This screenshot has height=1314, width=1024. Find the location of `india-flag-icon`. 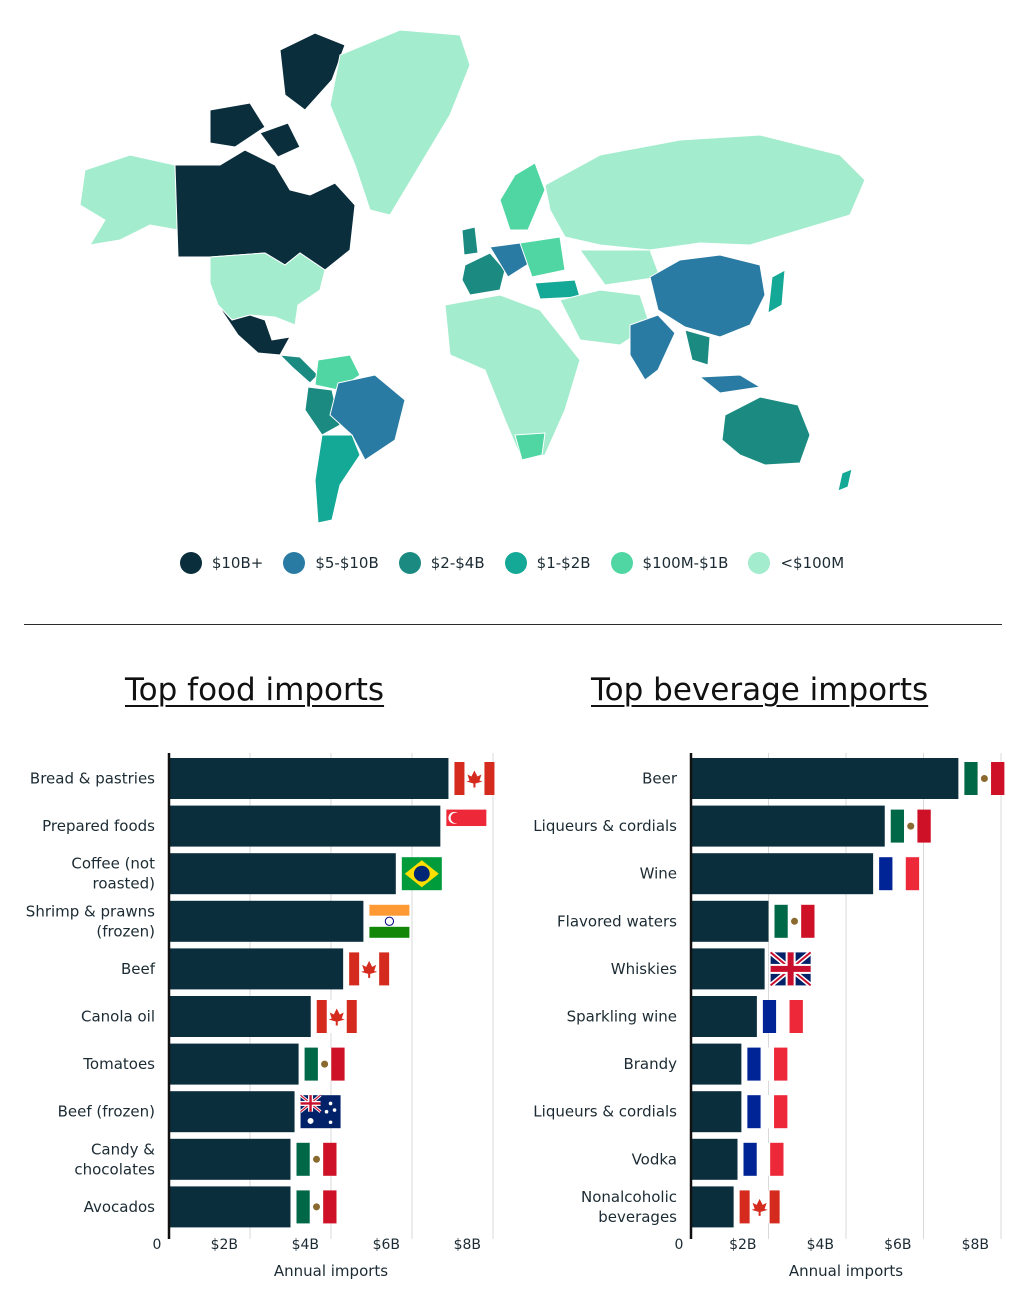

india-flag-icon is located at coordinates (389, 921).